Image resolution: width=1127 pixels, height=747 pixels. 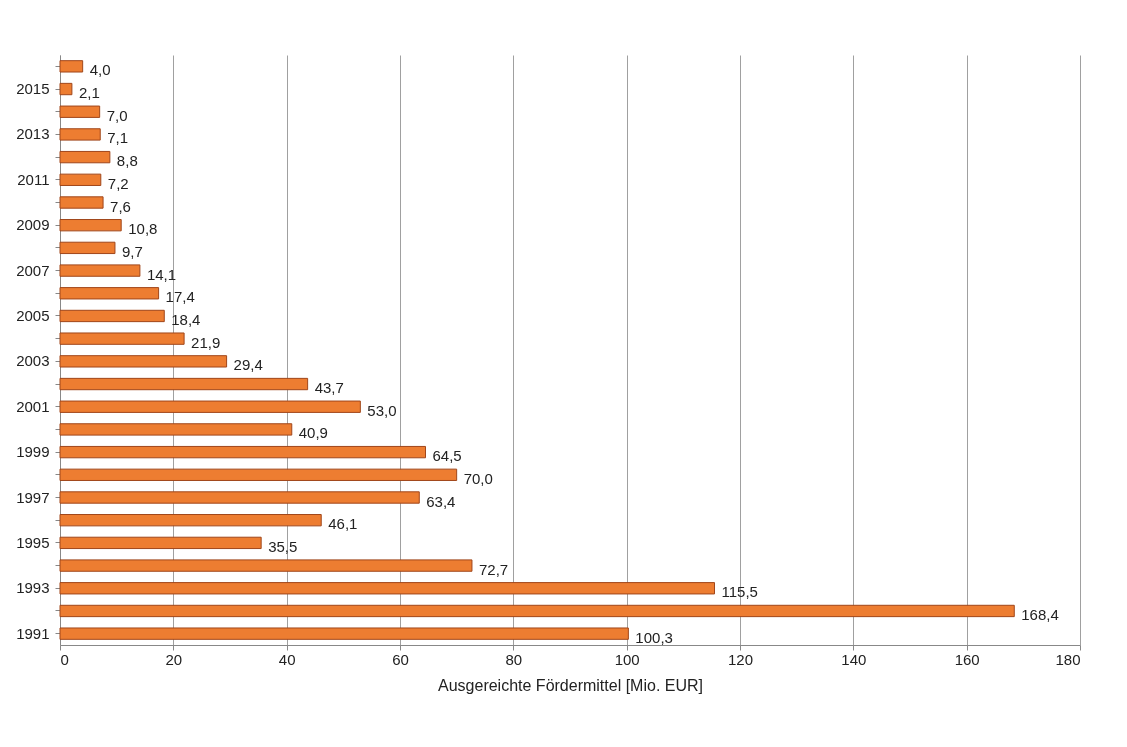 What do you see at coordinates (117, 115) in the screenshot?
I see `data-label: 7,0` at bounding box center [117, 115].